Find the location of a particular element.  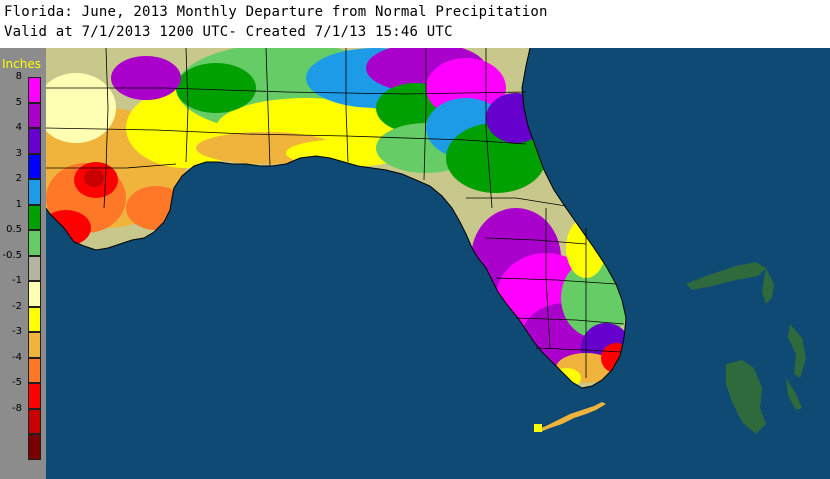

bahamas-abaco is located at coordinates (768, 286).